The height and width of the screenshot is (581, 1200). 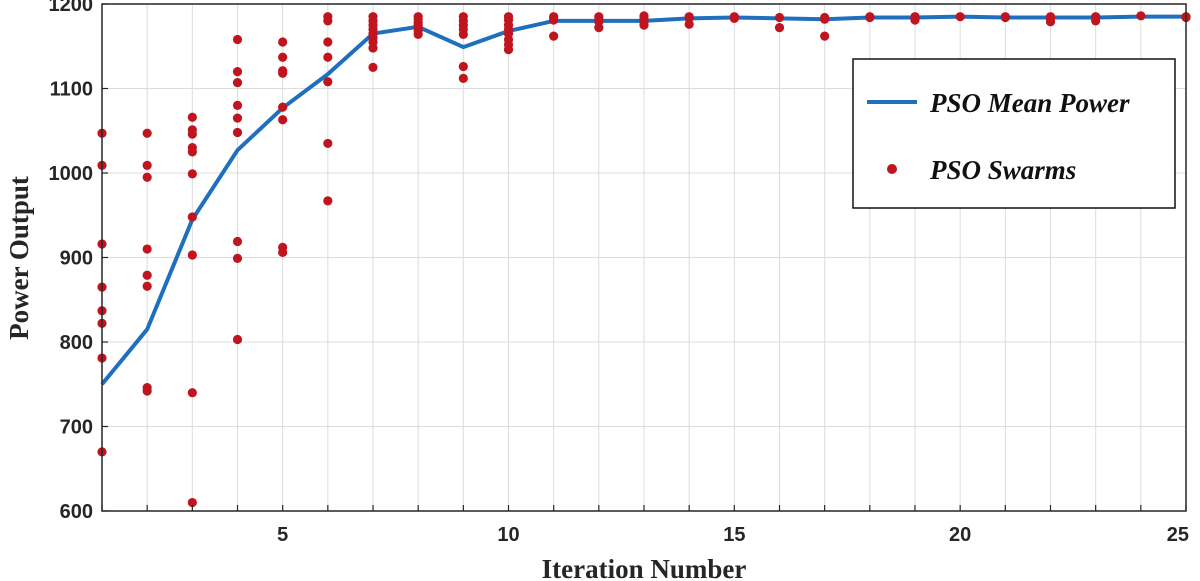 I want to click on y-tick-label: 1000, so click(x=71, y=174).